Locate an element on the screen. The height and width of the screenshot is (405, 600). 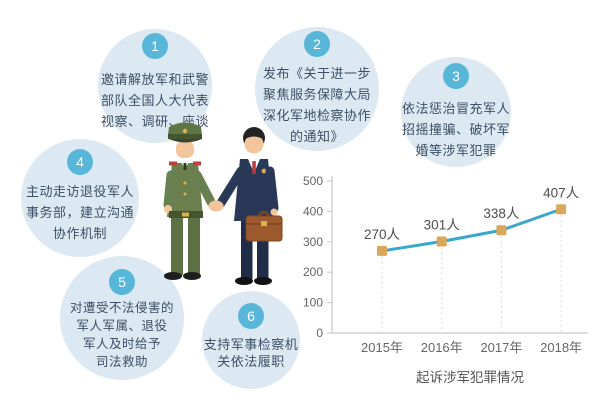
step-bubble-4: 4 主动走访退役军人 事务部，建立沟通 协作机制 is located at coordinates (80, 198).